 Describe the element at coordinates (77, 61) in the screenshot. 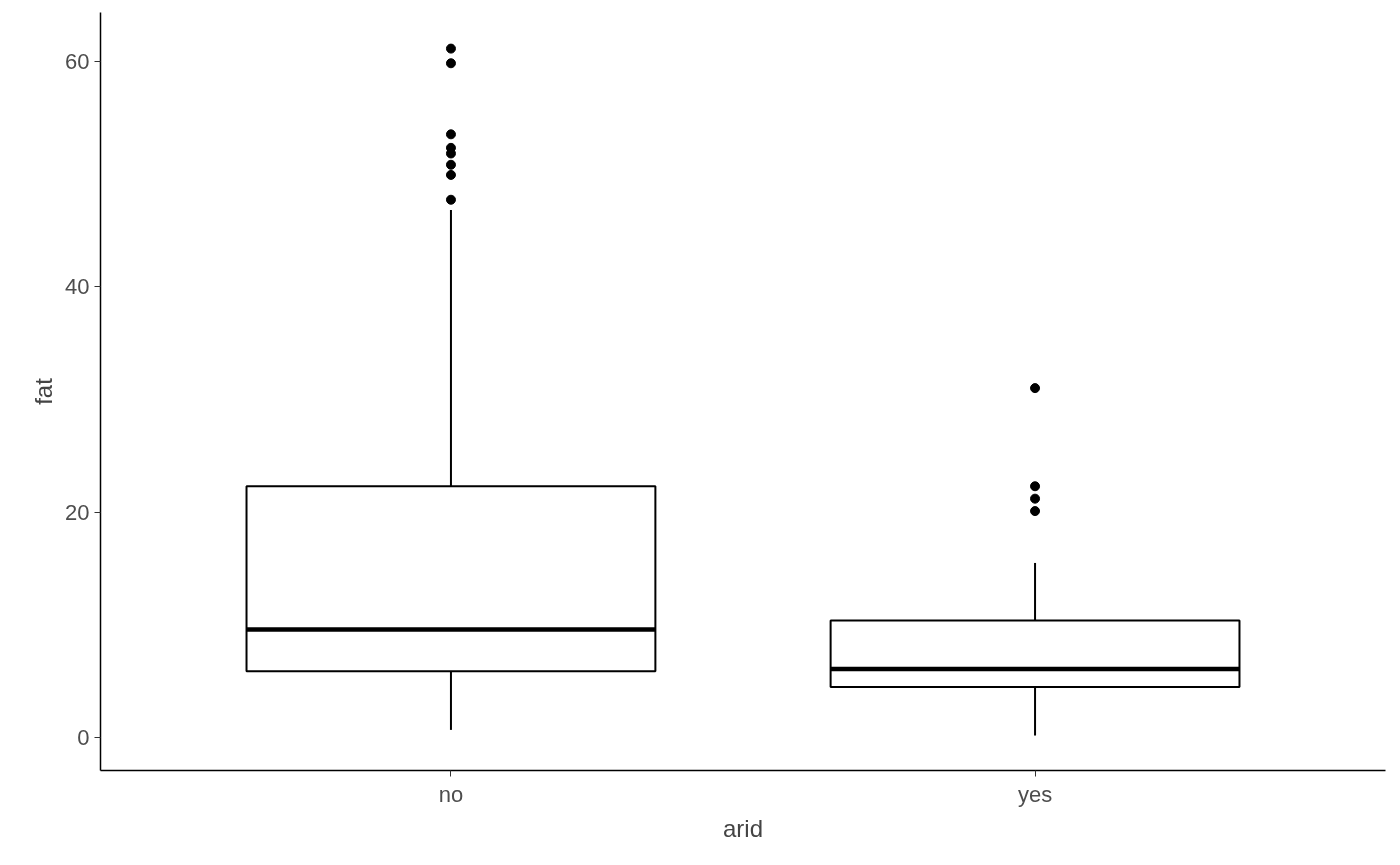

I see `y-tick-label: 60` at that location.